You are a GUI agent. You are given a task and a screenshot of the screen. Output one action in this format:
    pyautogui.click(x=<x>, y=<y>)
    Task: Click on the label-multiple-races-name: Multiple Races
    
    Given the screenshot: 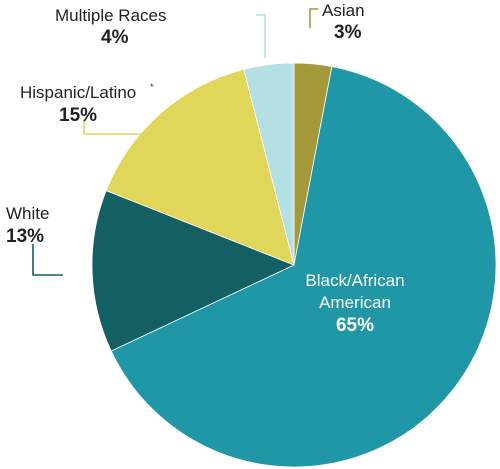 What is the action you would take?
    pyautogui.click(x=111, y=15)
    